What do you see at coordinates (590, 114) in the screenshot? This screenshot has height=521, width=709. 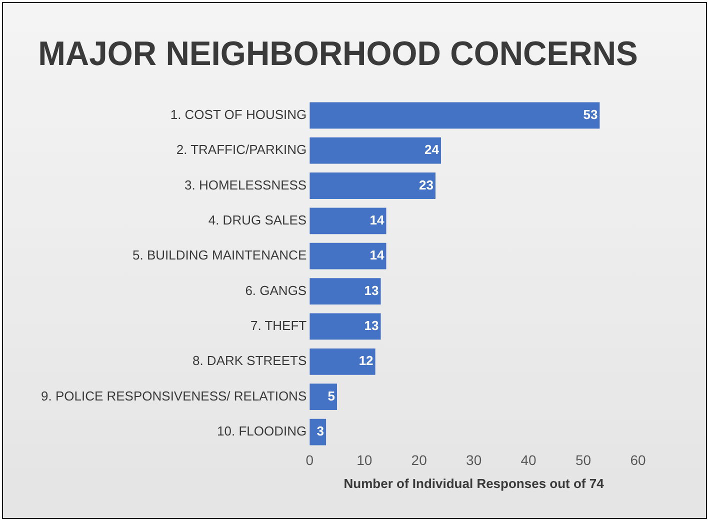 I see `data-label: 53` at bounding box center [590, 114].